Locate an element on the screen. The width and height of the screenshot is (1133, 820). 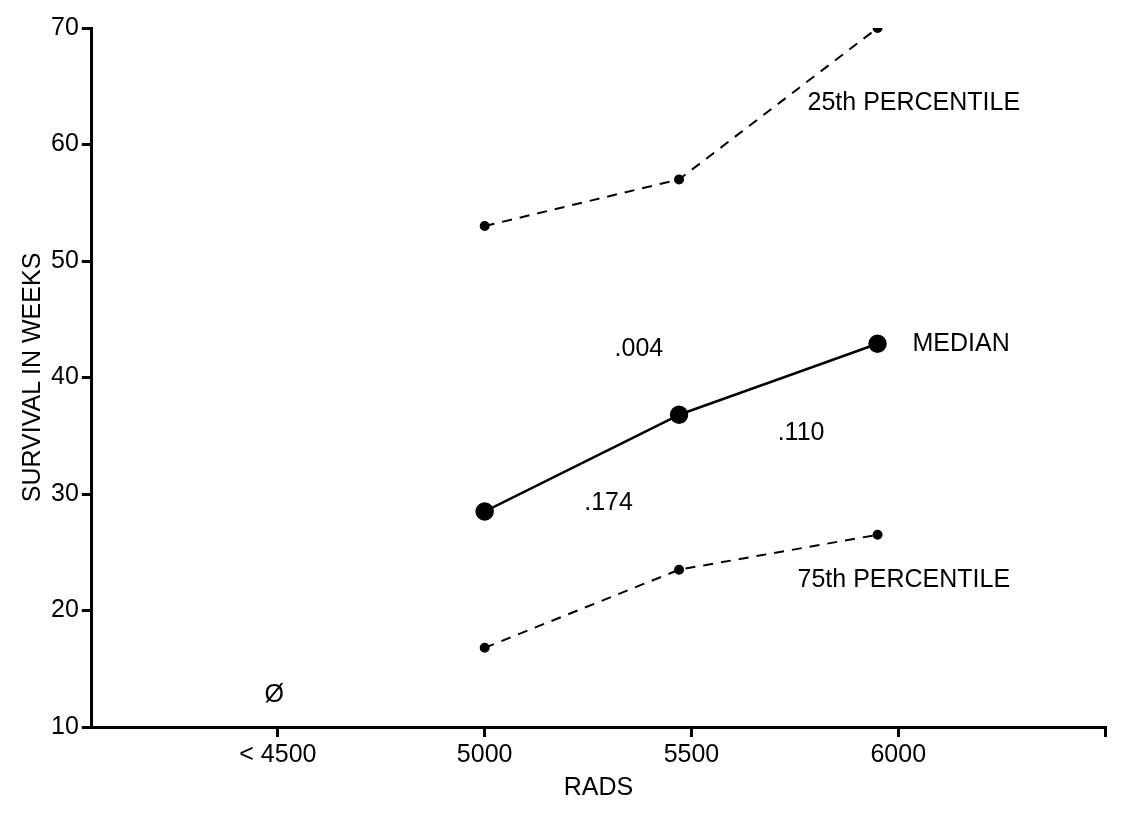
x-tick-label: 6000 is located at coordinates (898, 752).